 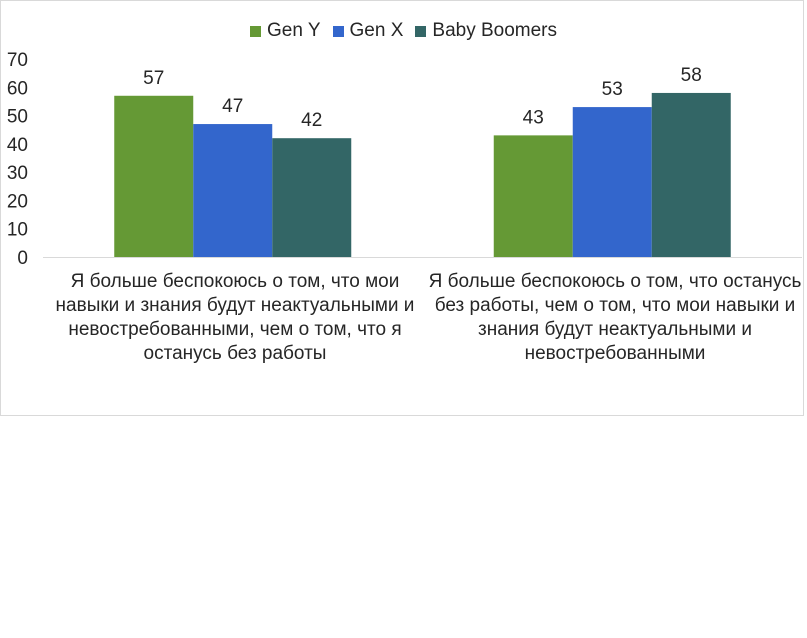 I want to click on legend-item-gen-y: Gen Y, so click(x=285, y=31).